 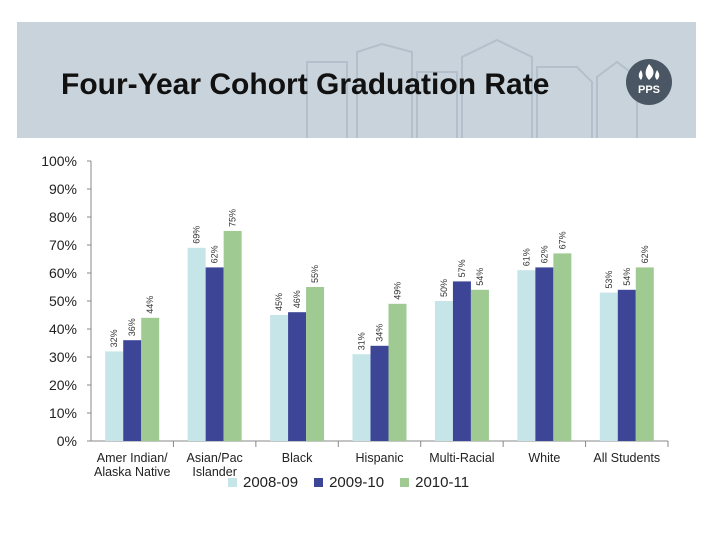 I want to click on data-label: 69%, so click(x=197, y=235).